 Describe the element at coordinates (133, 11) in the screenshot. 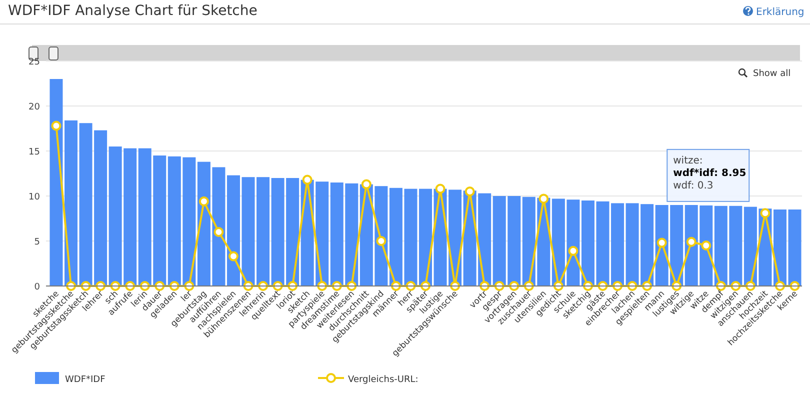

I see `chart-title: WDF*IDF Analyse Chart für Sketche` at that location.